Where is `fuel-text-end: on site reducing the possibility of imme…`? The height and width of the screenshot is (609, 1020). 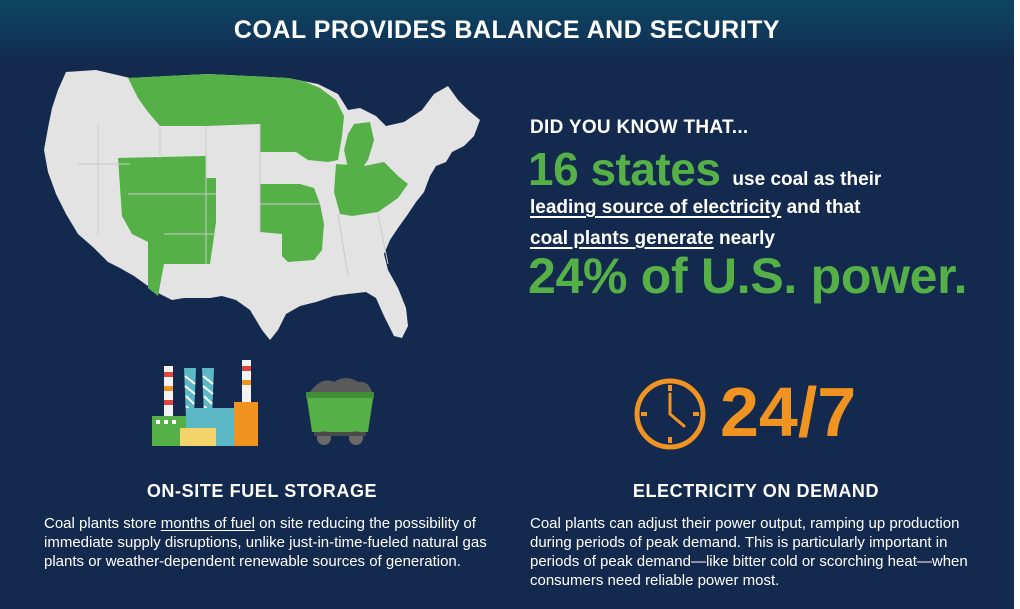 fuel-text-end: on site reducing the possibility of imme… is located at coordinates (265, 542).